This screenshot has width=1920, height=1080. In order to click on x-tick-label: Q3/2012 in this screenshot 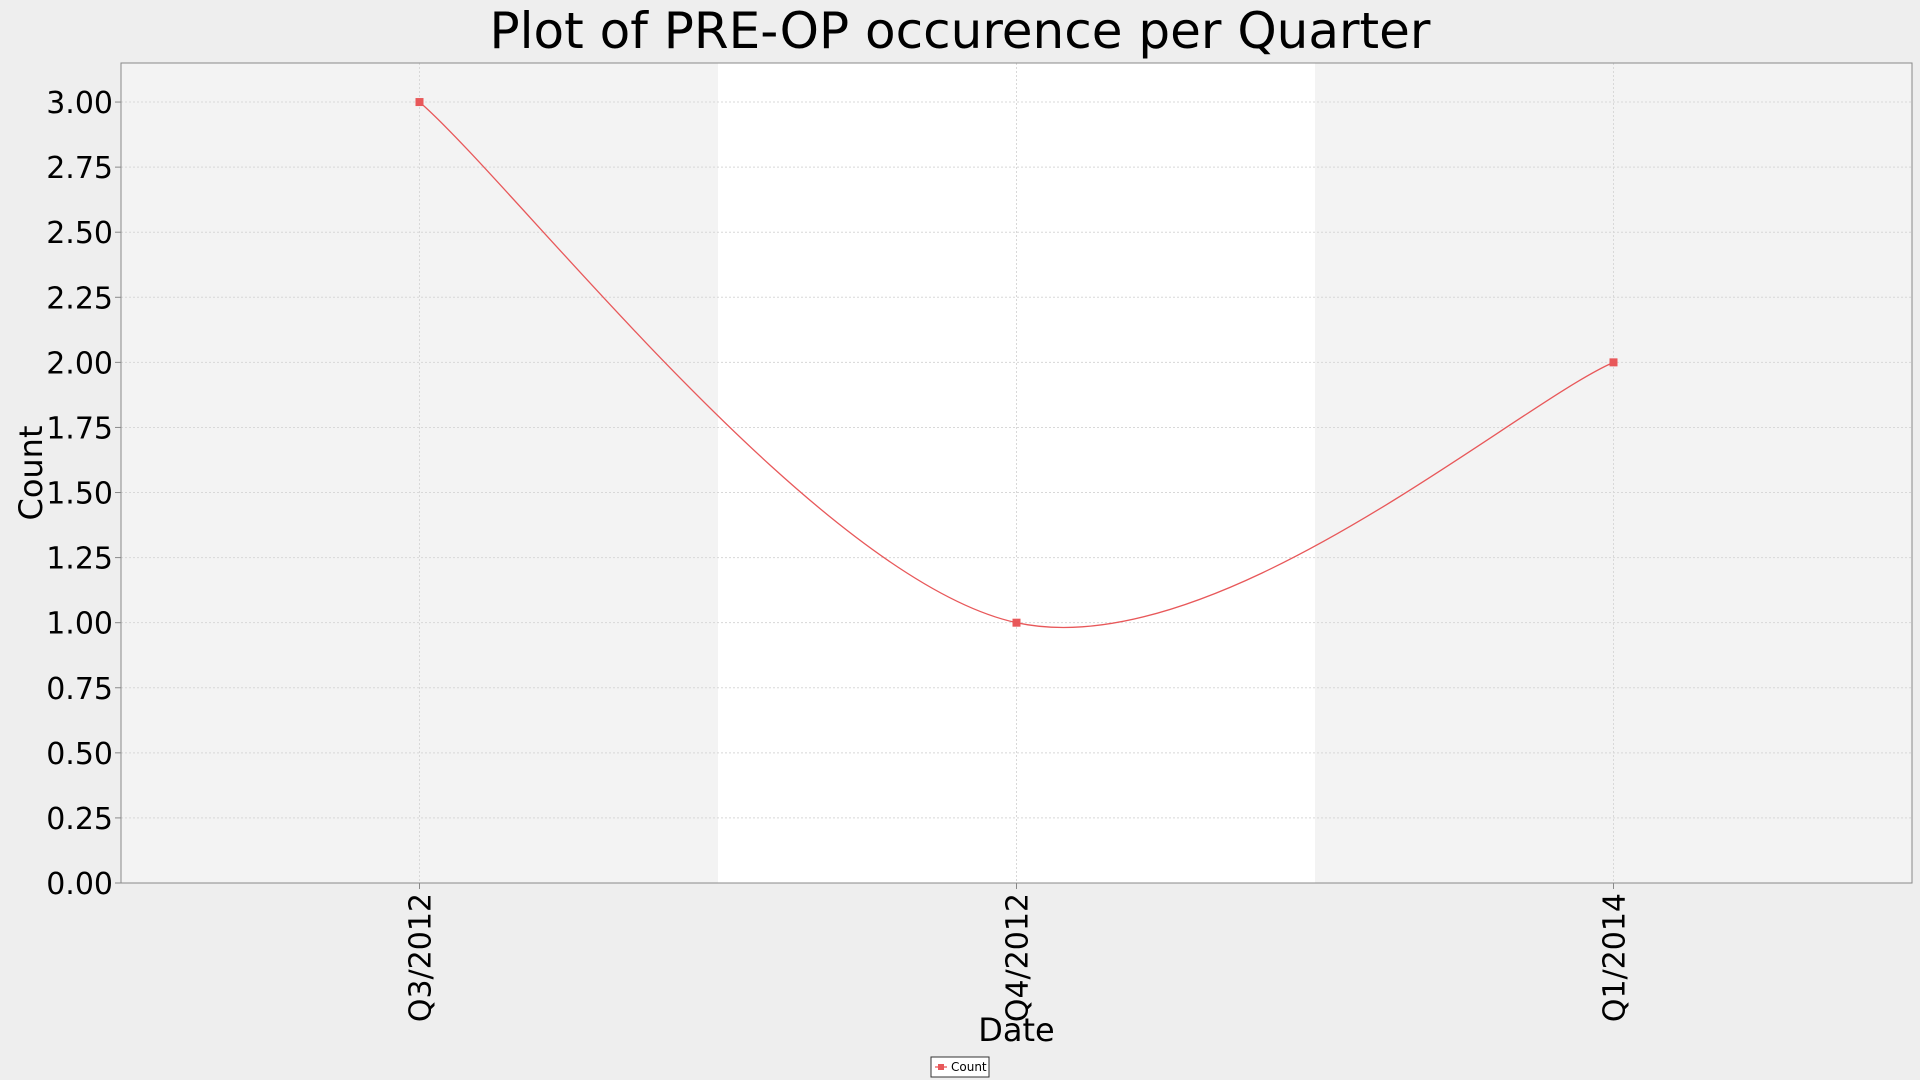, I will do `click(421, 957)`.